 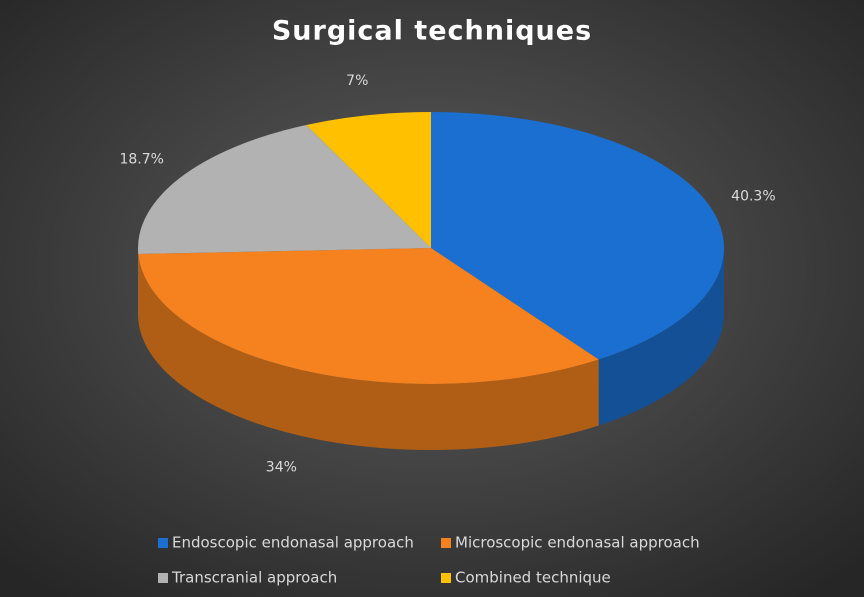 What do you see at coordinates (432, 31) in the screenshot?
I see `chart-title: Surgical techniques` at bounding box center [432, 31].